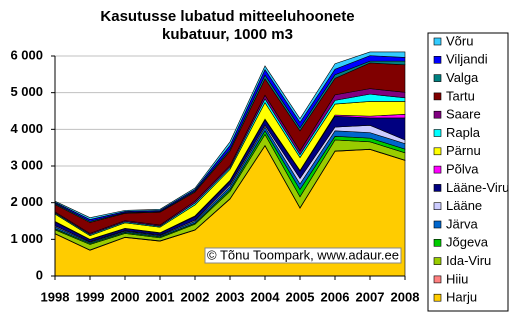 This screenshot has height=312, width=510. Describe the element at coordinates (477, 187) in the screenshot. I see `legend-label: Lääne-Viru` at that location.